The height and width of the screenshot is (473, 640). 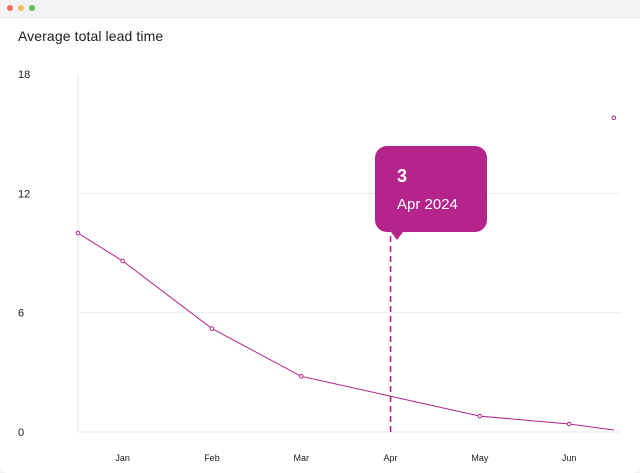 What do you see at coordinates (480, 458) in the screenshot?
I see `x-tick-label: May` at bounding box center [480, 458].